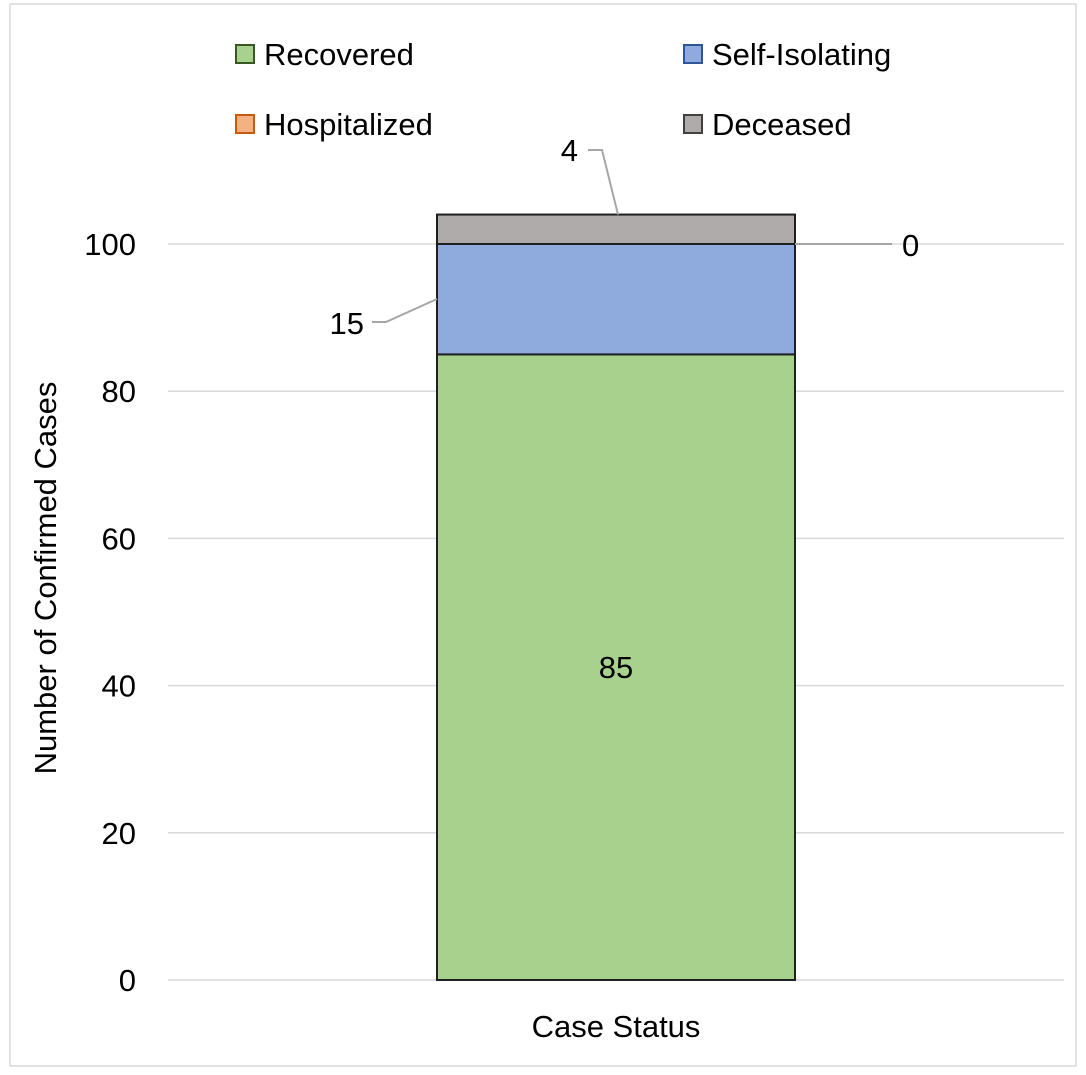  Describe the element at coordinates (910, 245) in the screenshot. I see `data-label-hospitalized: 0` at that location.